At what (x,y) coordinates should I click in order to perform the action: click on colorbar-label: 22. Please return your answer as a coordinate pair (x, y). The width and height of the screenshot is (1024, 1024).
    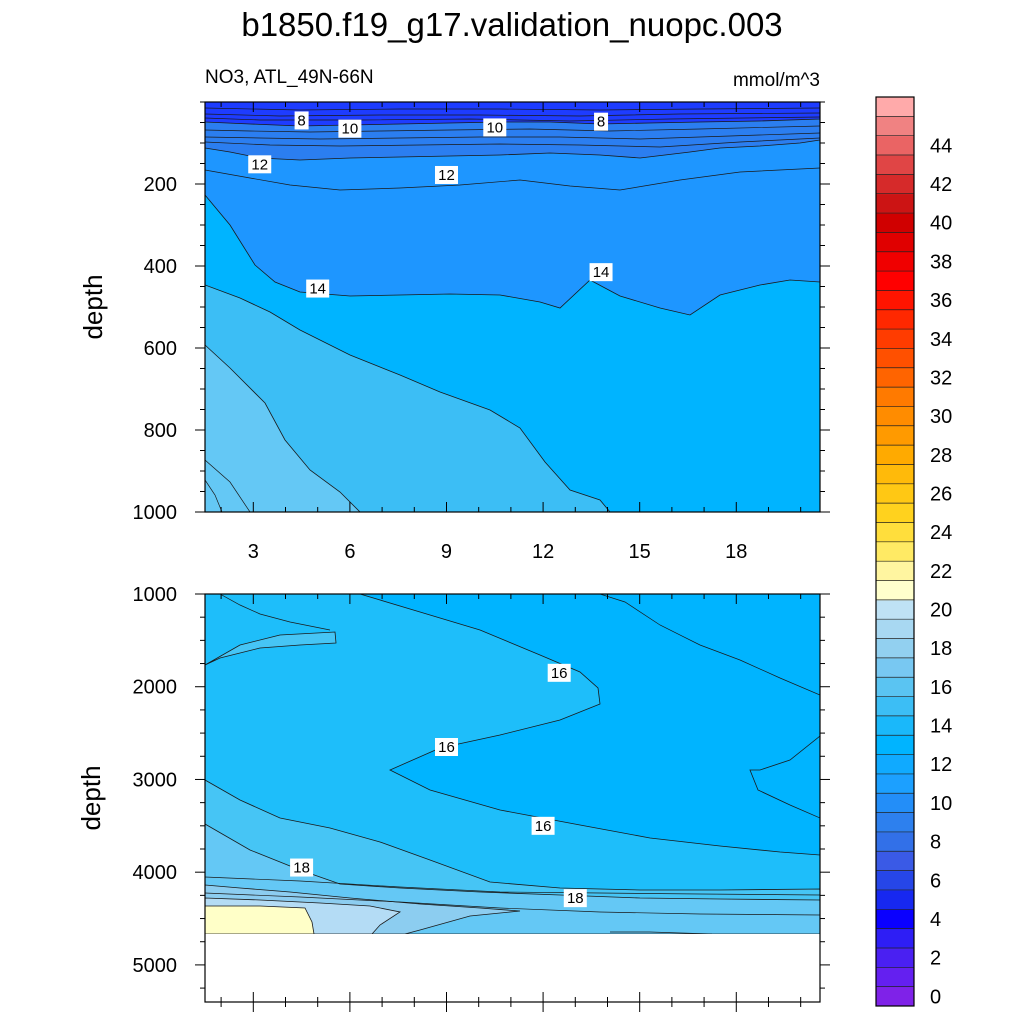
    Looking at the image, I should click on (941, 572).